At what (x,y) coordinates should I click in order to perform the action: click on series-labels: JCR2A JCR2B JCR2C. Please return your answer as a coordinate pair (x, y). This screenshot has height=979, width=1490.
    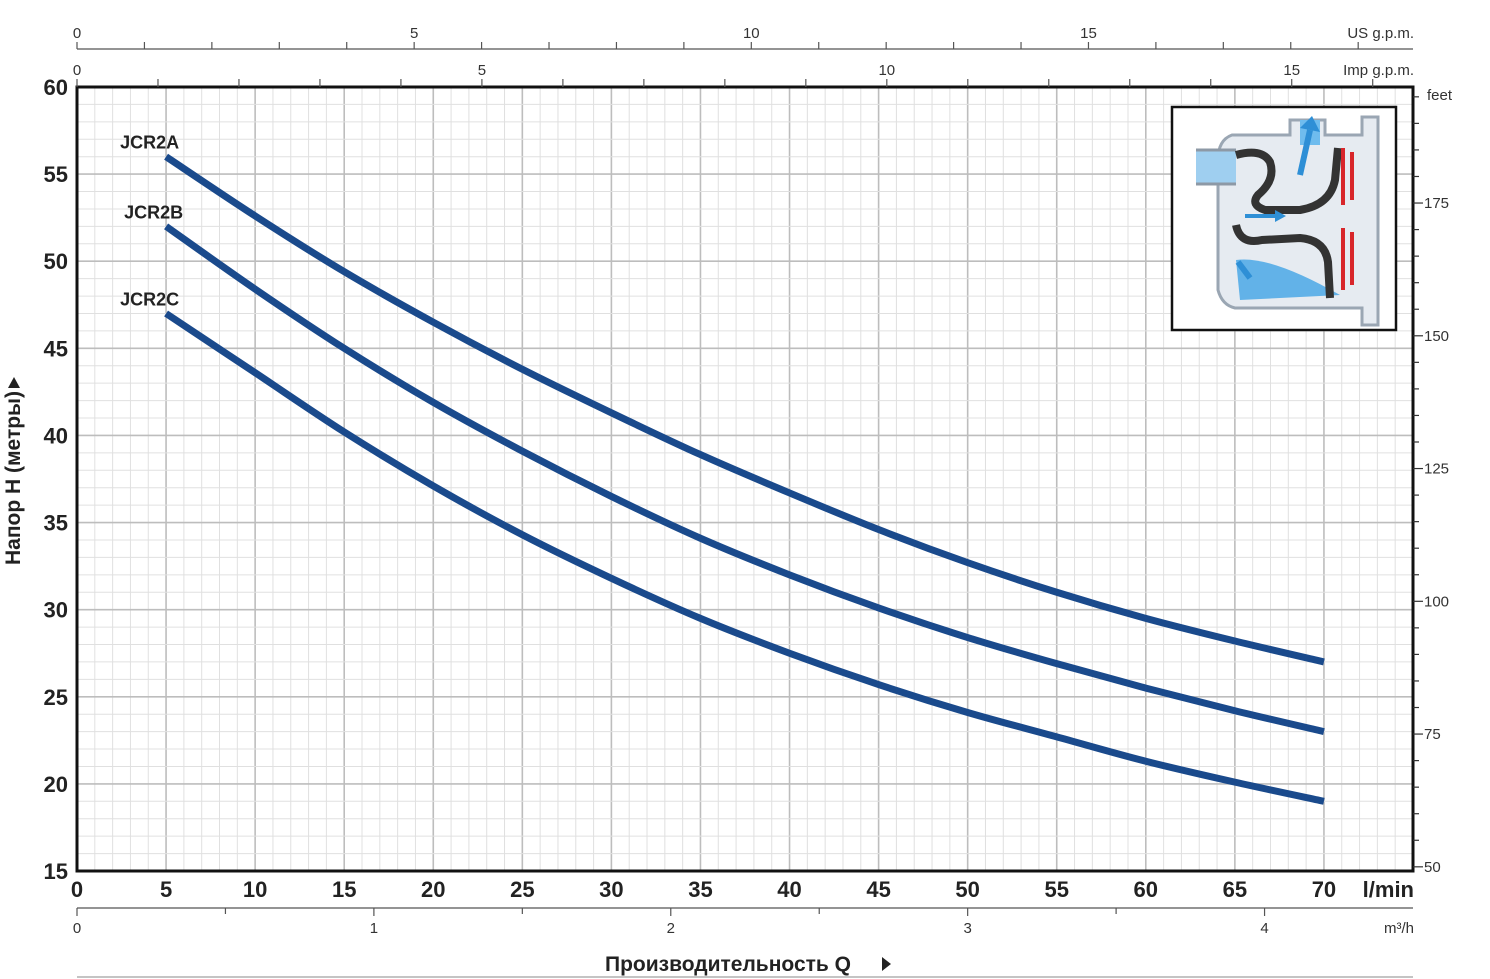
    Looking at the image, I should click on (151, 221).